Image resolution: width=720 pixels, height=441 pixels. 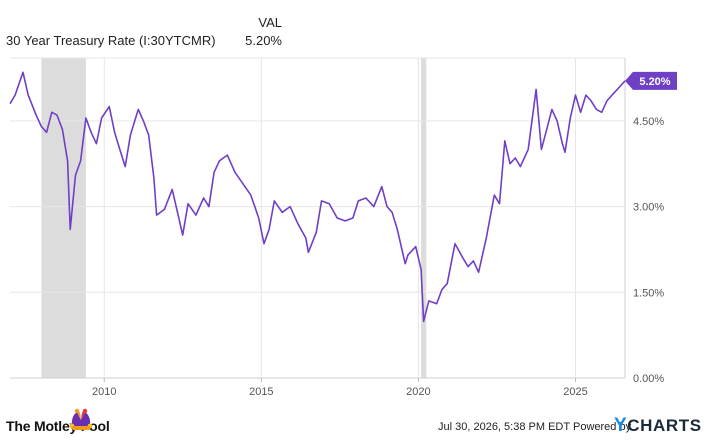 What do you see at coordinates (58, 426) in the screenshot?
I see `motley-fool-logo-text: The Motley Fool` at bounding box center [58, 426].